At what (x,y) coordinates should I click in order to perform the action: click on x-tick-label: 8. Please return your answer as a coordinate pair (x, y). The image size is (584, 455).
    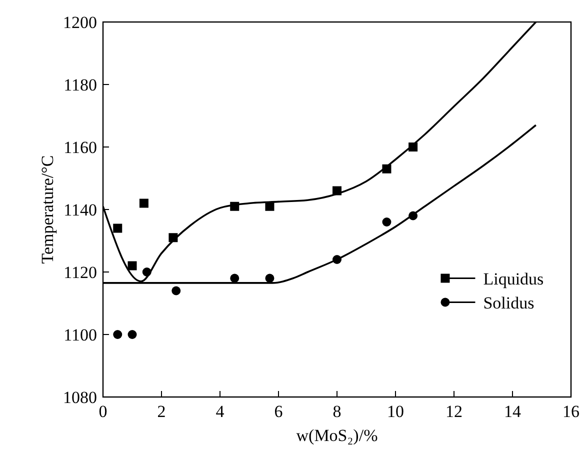
    Looking at the image, I should click on (337, 411).